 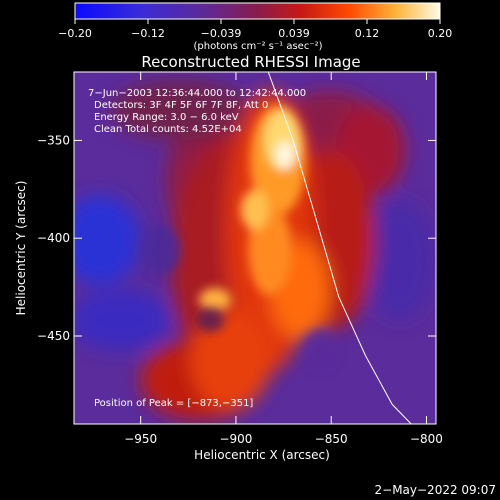 What do you see at coordinates (257, 21) in the screenshot?
I see `colorbar-ticks` at bounding box center [257, 21].